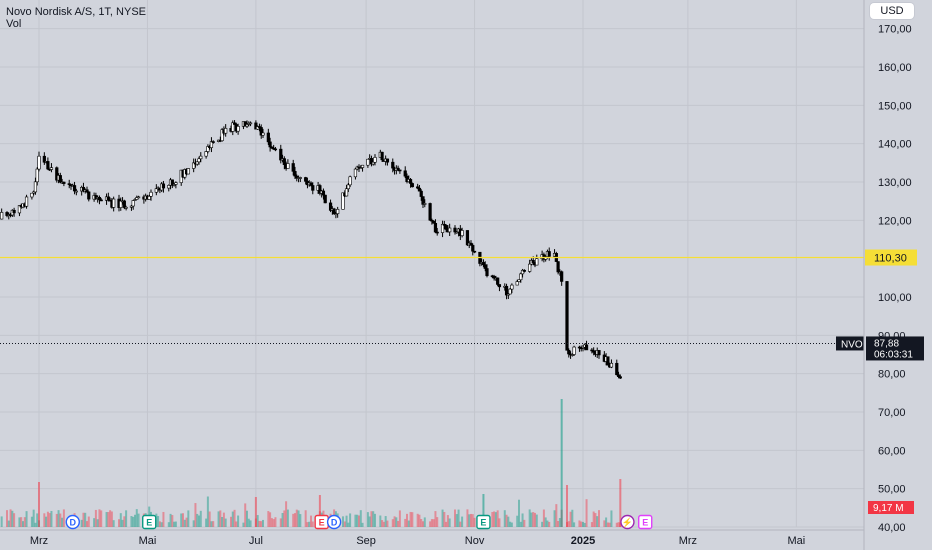  I want to click on volume-indicator-label: Vol, so click(14, 24).